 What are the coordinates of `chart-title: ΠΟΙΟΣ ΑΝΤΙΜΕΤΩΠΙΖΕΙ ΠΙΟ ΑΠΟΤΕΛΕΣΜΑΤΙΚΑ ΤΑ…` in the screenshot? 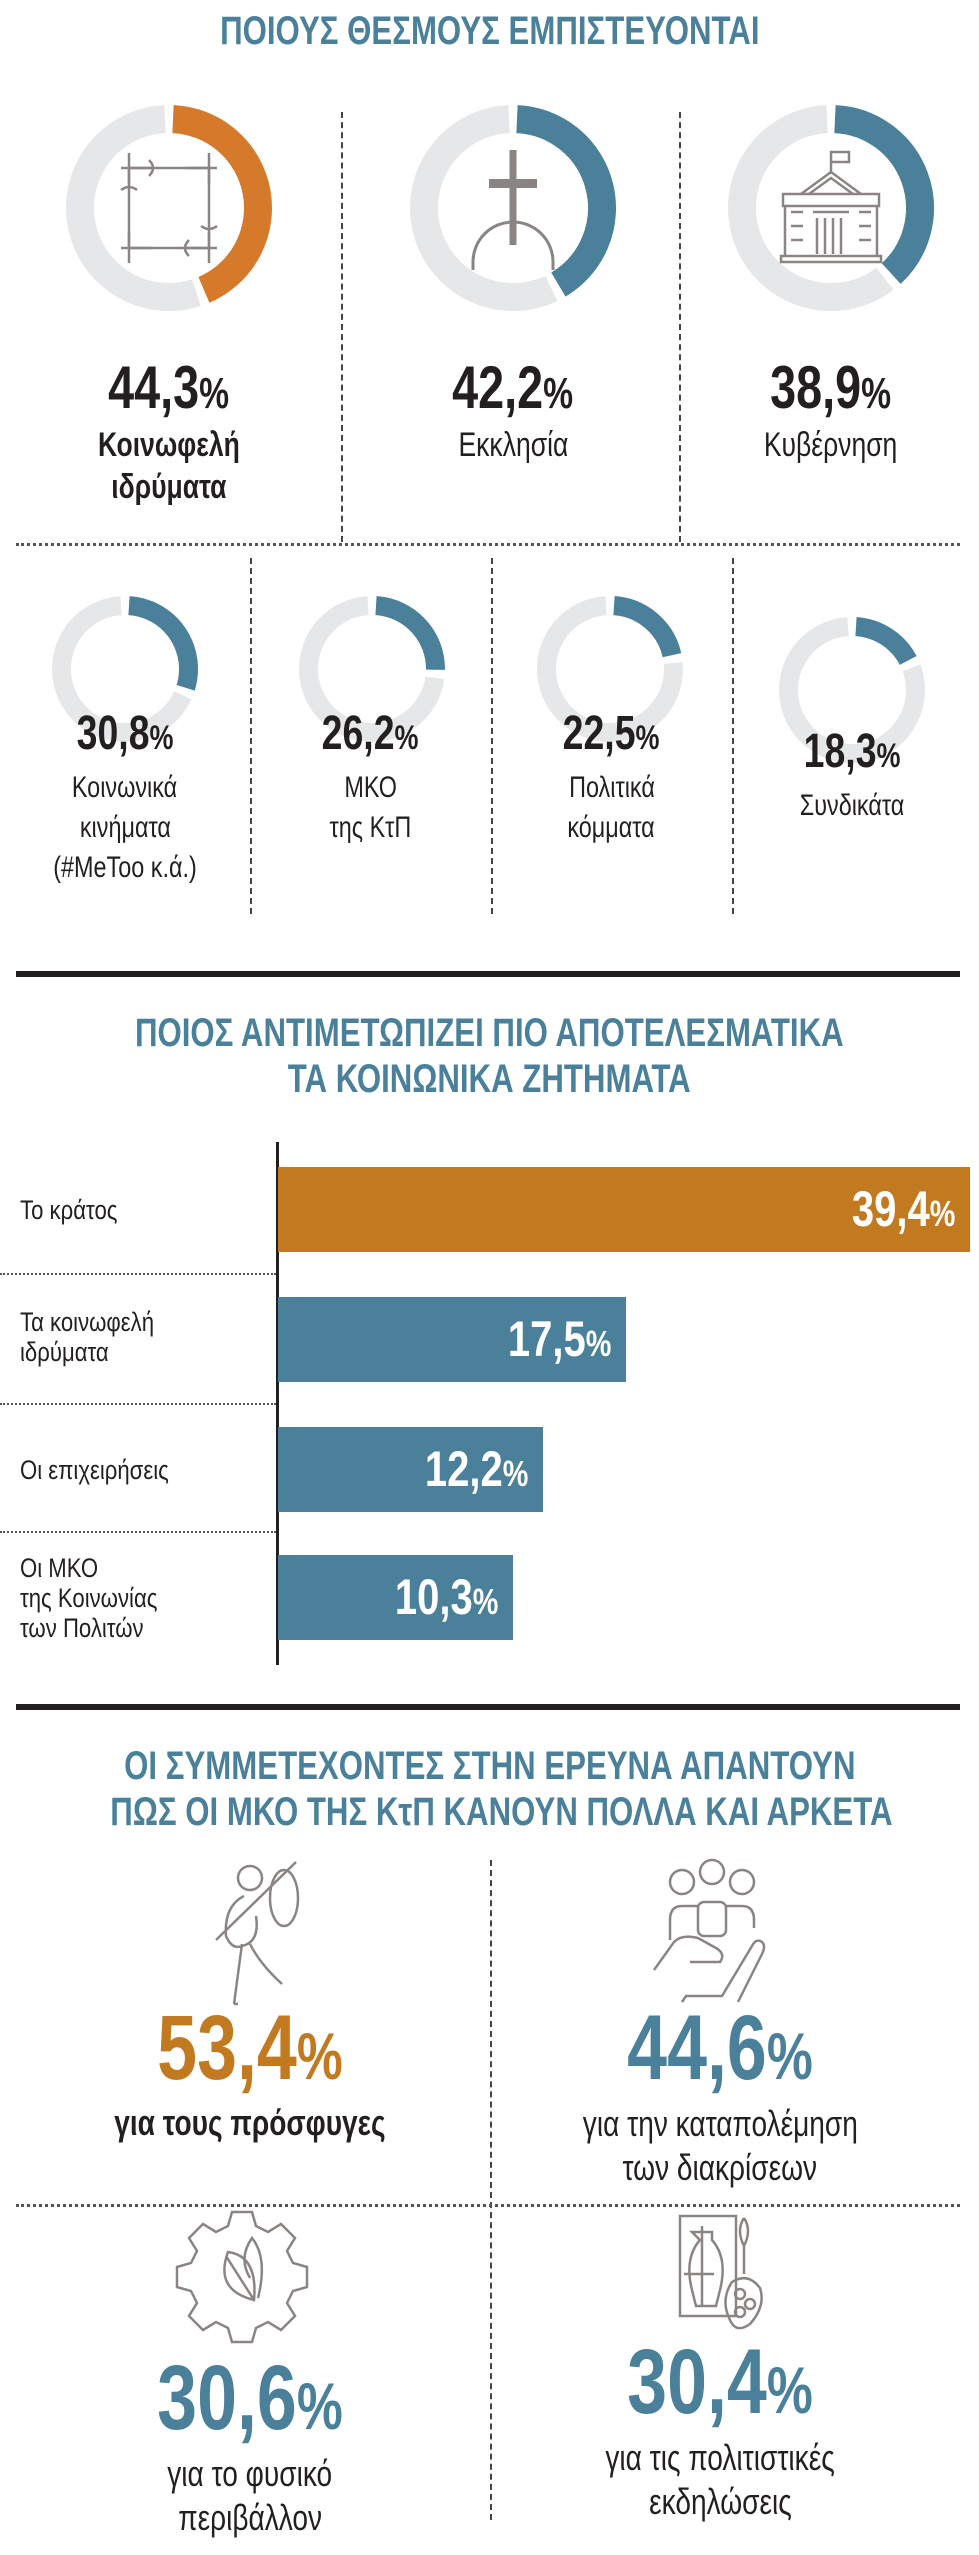 It's located at (489, 1056).